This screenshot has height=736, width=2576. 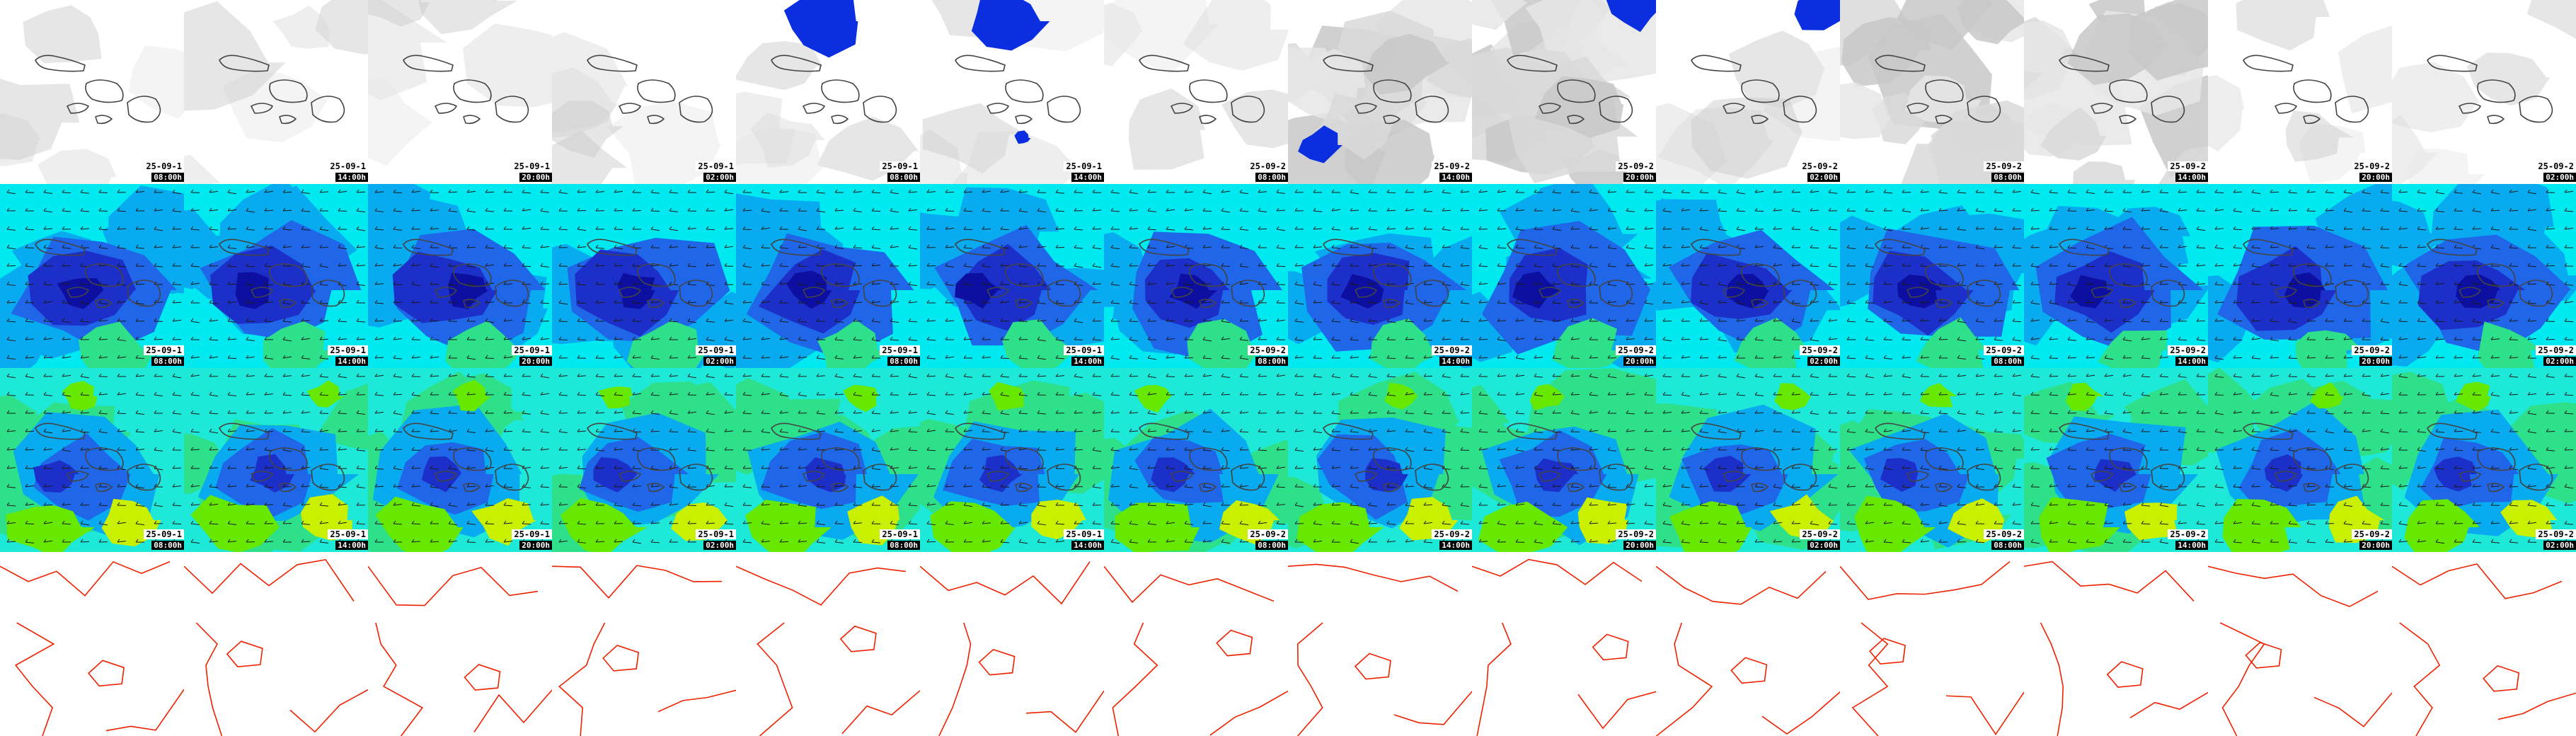 What do you see at coordinates (460, 92) in the screenshot?
I see `cloud-cover-map-panel: 25-09-1 20:00h` at bounding box center [460, 92].